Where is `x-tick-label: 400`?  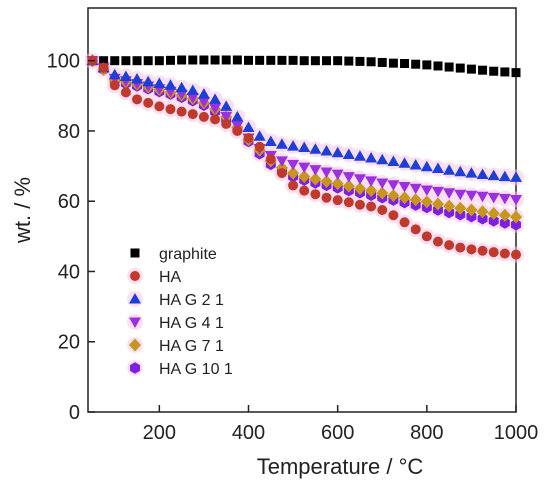
x-tick-label: 400 is located at coordinates (248, 433).